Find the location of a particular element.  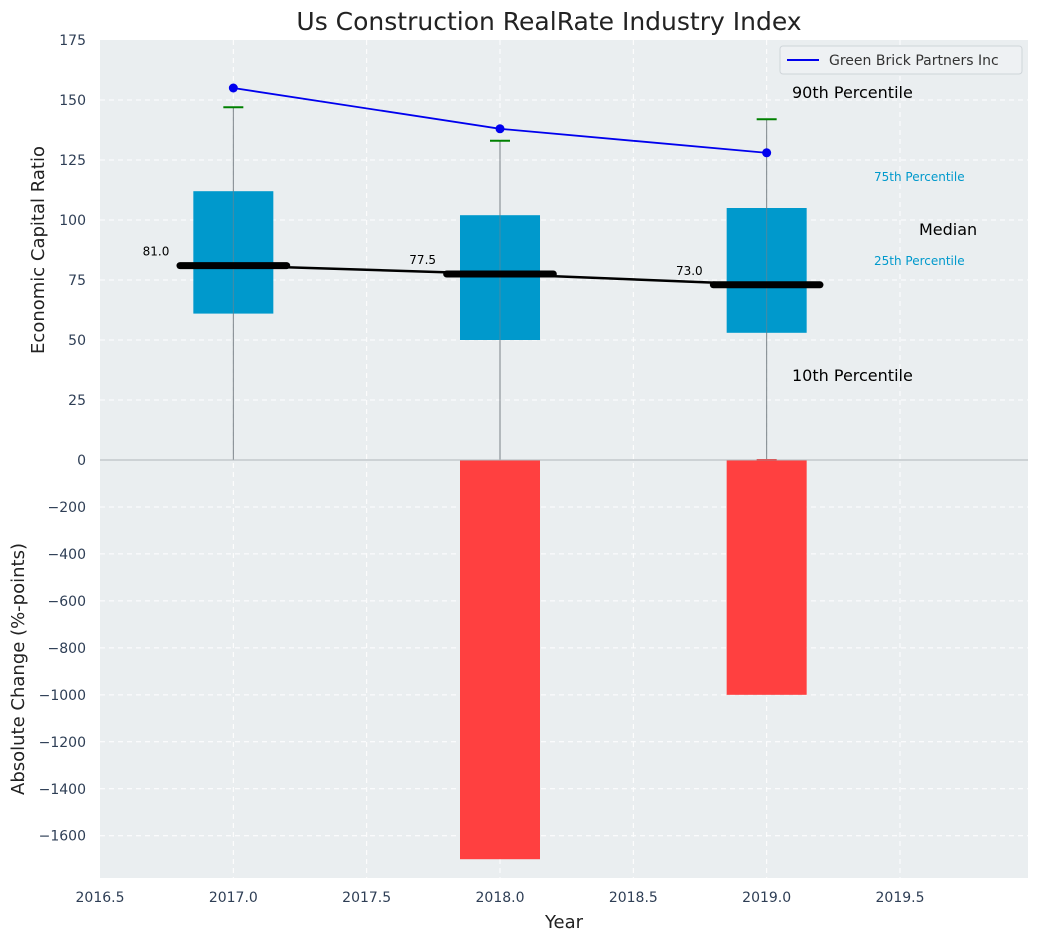

x-tick-label: 2019.5 is located at coordinates (900, 898).